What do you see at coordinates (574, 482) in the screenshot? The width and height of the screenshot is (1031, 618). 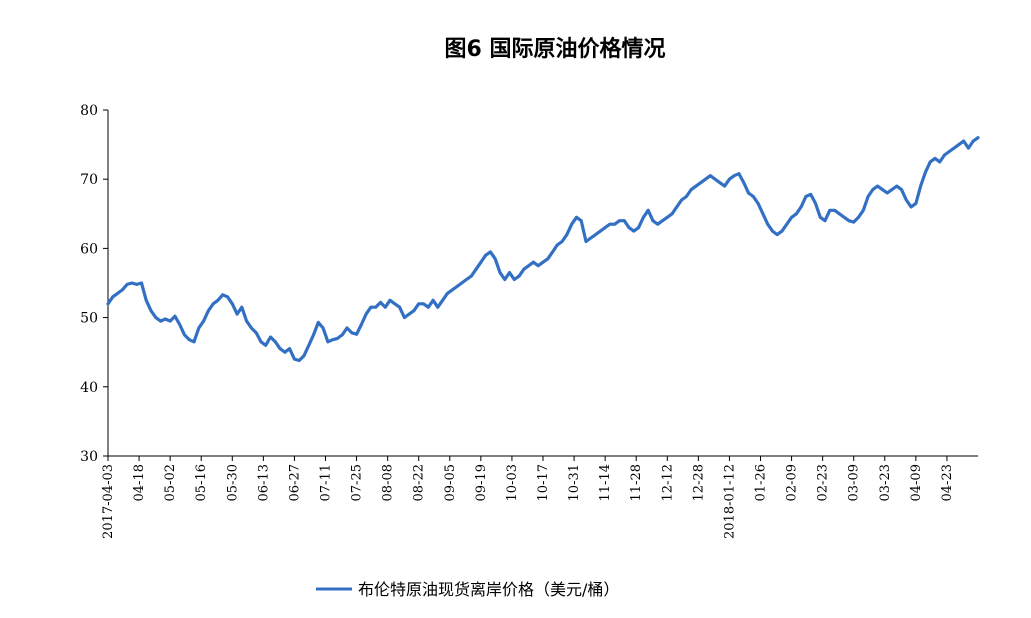 I see `x-tick-label: 10-31` at bounding box center [574, 482].